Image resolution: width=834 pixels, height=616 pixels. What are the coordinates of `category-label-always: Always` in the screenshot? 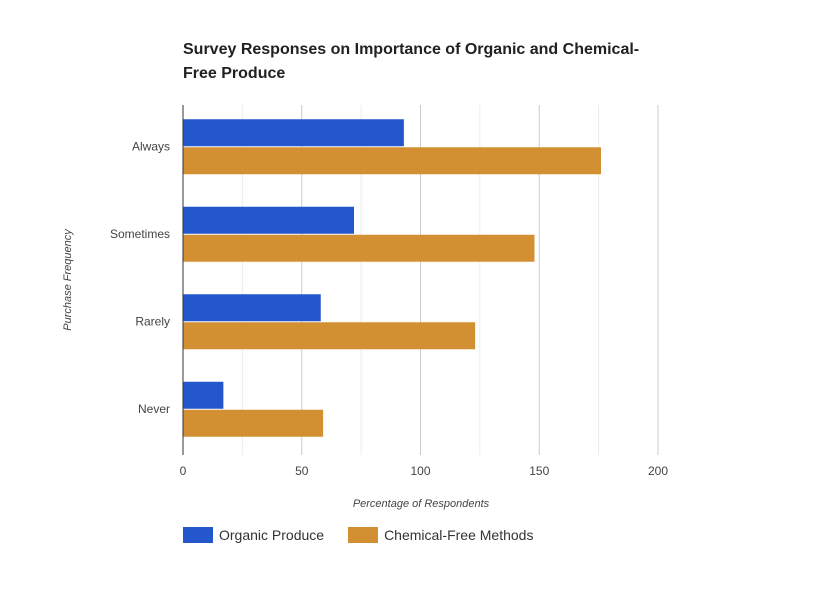 It's located at (151, 146).